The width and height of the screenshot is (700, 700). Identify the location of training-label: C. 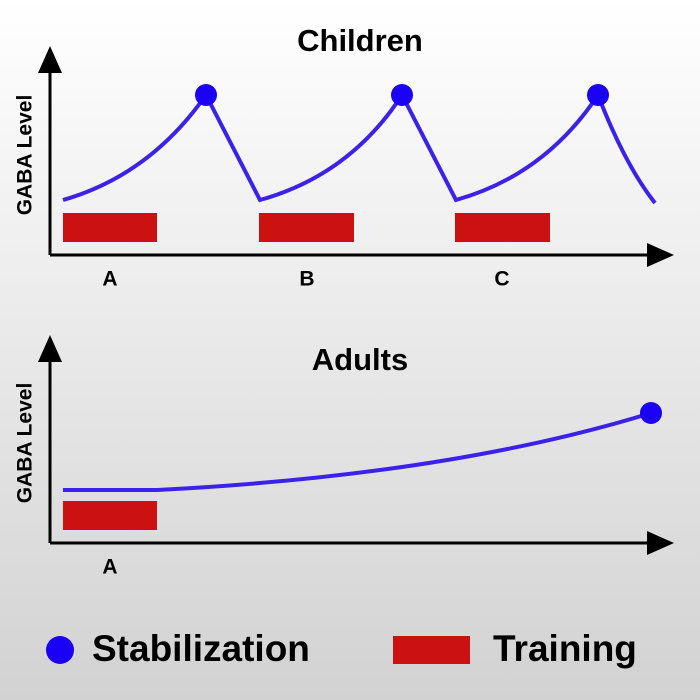
(501, 279).